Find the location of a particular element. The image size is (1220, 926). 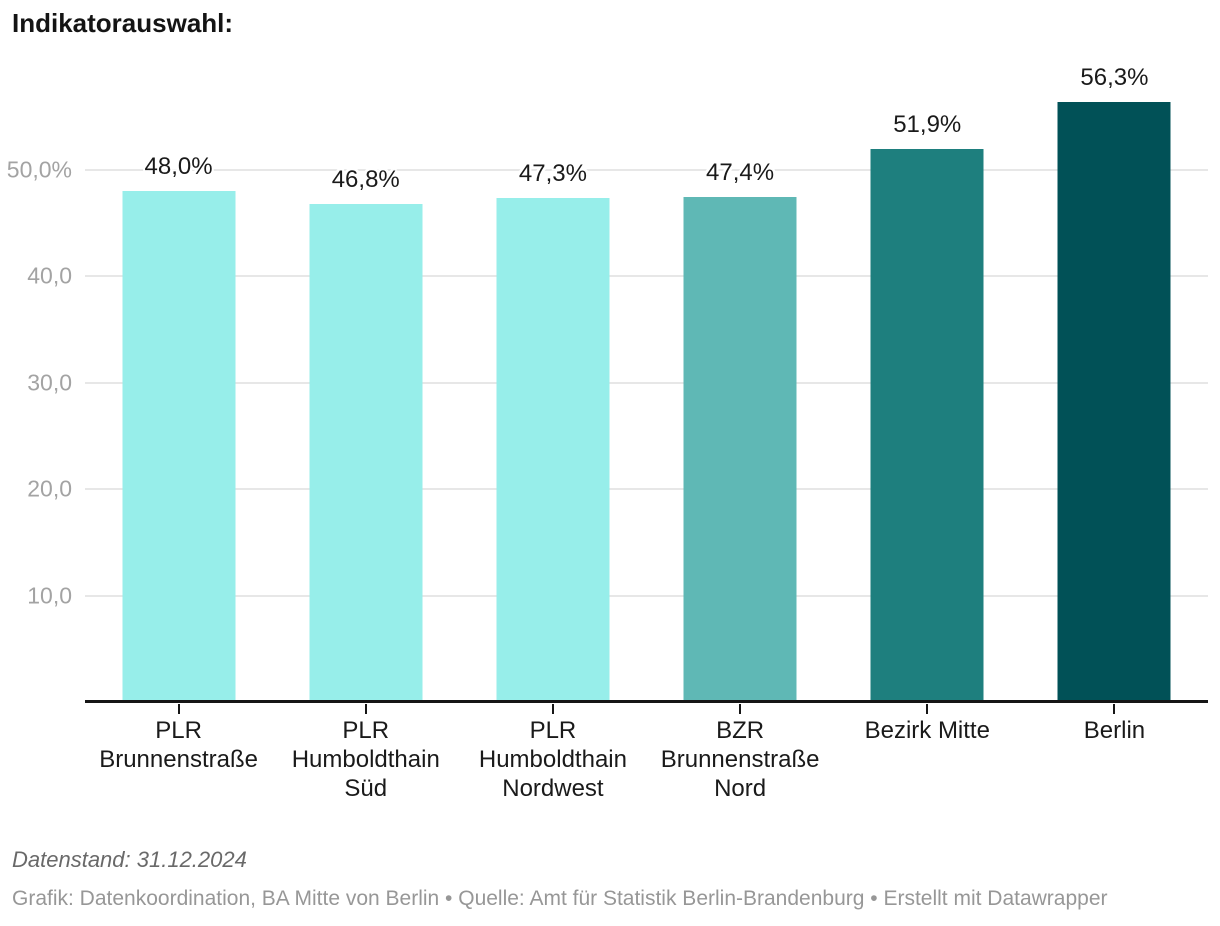

bar-column: 46,8% is located at coordinates (365, 388).